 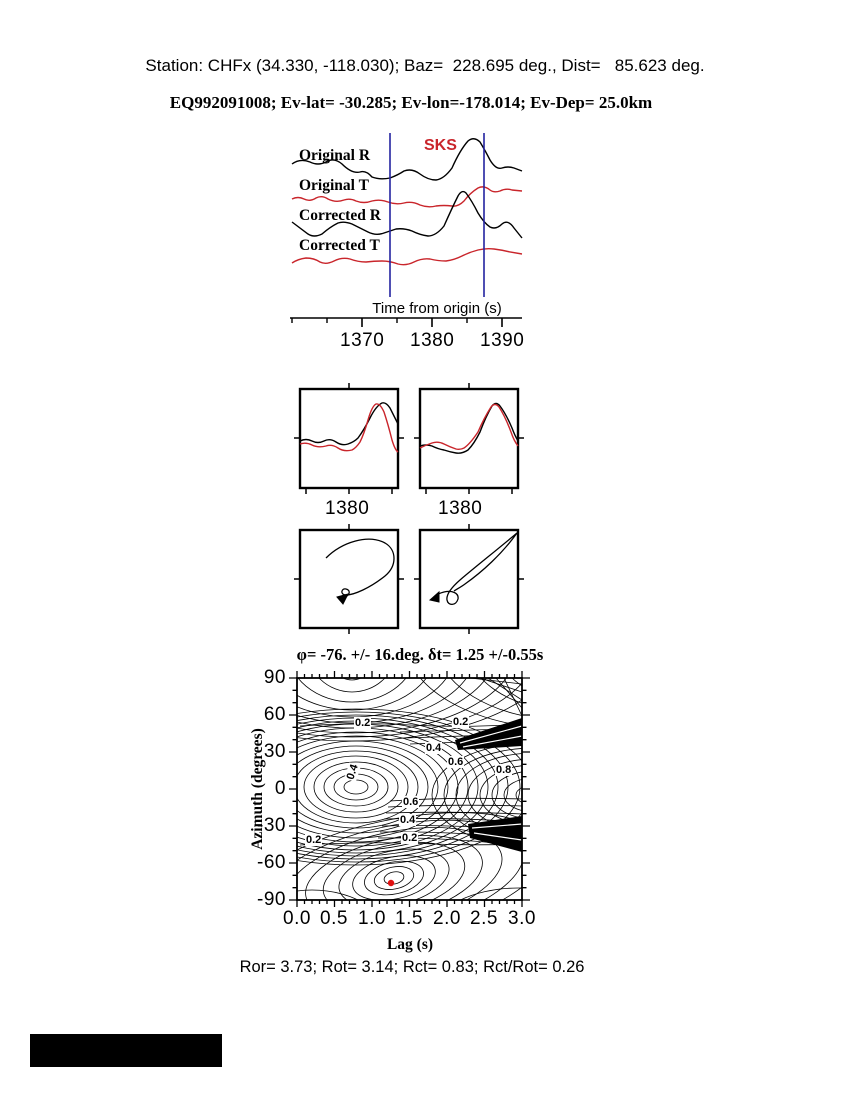 What do you see at coordinates (126, 1050) in the screenshot?
I see `gmt-timestamp-bar` at bounding box center [126, 1050].